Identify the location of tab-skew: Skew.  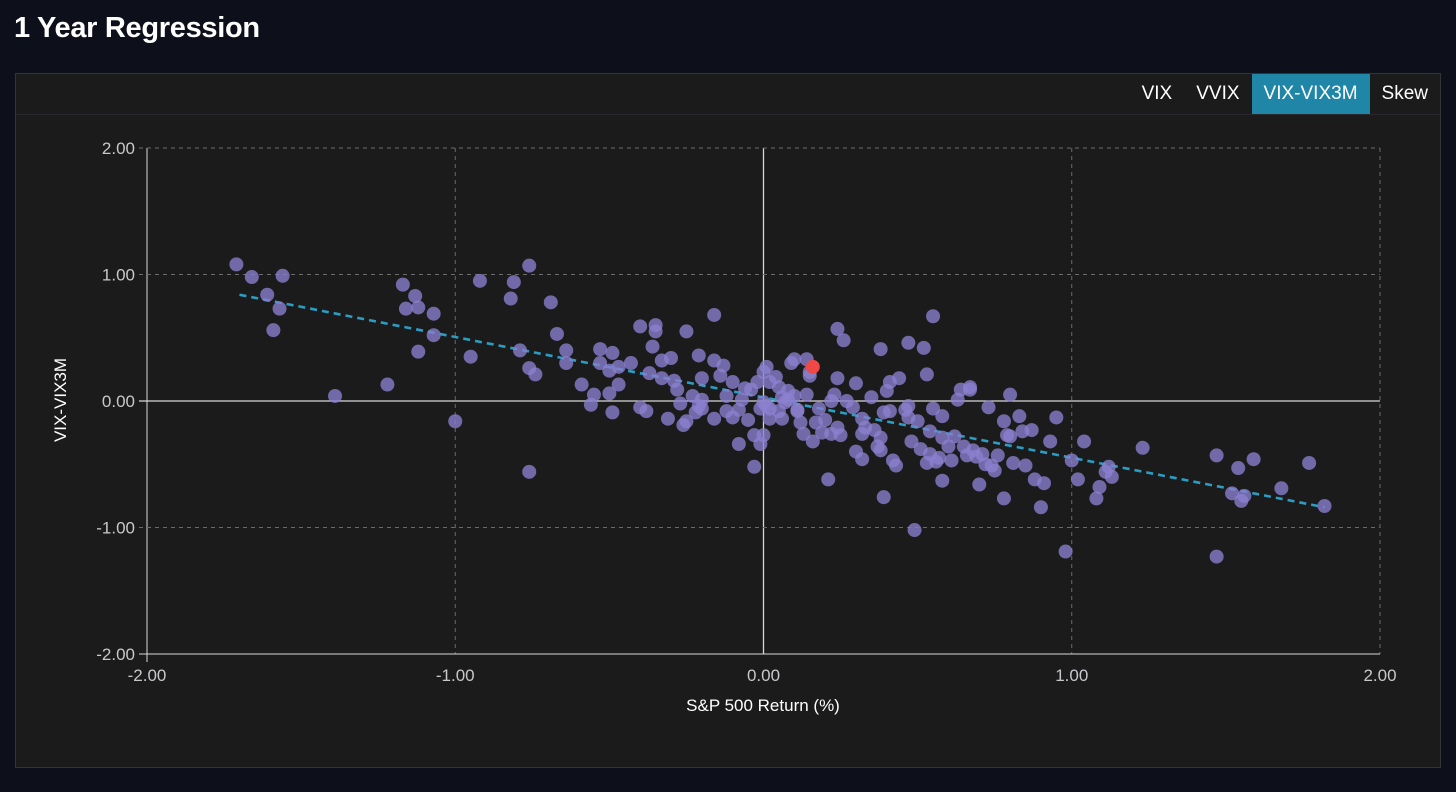
(1404, 93).